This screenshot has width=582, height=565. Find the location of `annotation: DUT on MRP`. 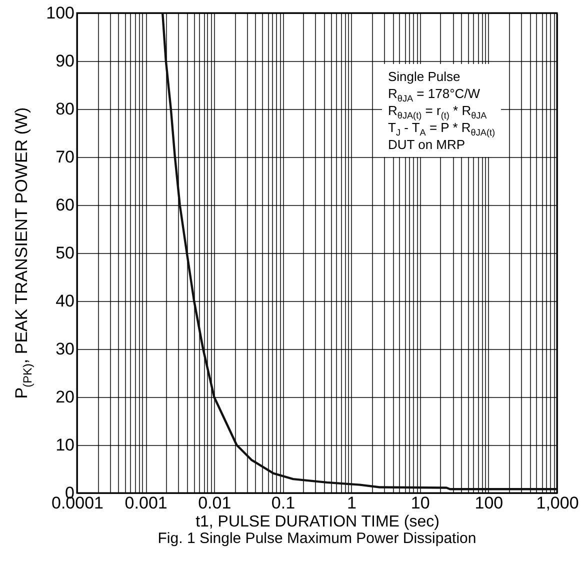

annotation: DUT on MRP is located at coordinates (427, 144).